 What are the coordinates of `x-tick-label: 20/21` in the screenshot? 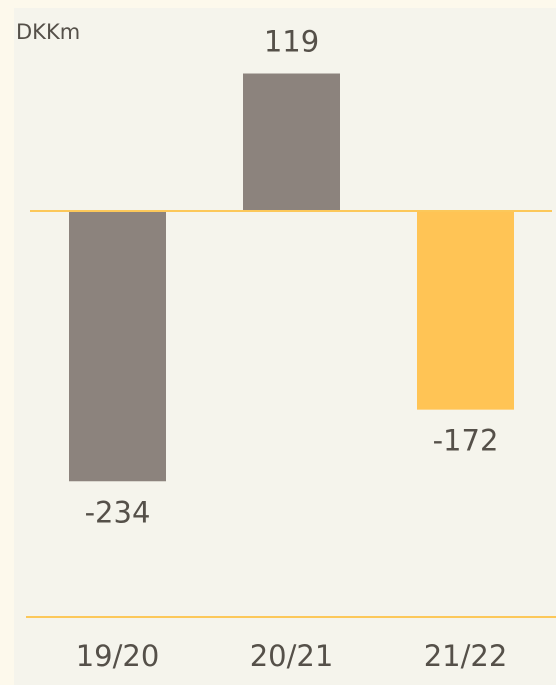 It's located at (292, 656).